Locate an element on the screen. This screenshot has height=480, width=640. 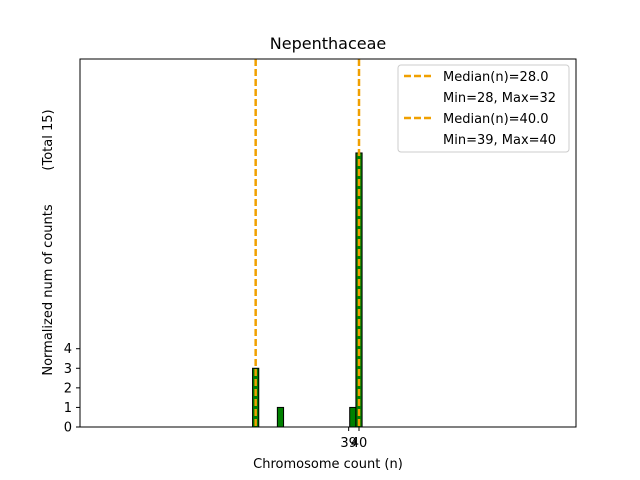
legend-median-2-range: Min=39, Max=40 is located at coordinates (499, 140).